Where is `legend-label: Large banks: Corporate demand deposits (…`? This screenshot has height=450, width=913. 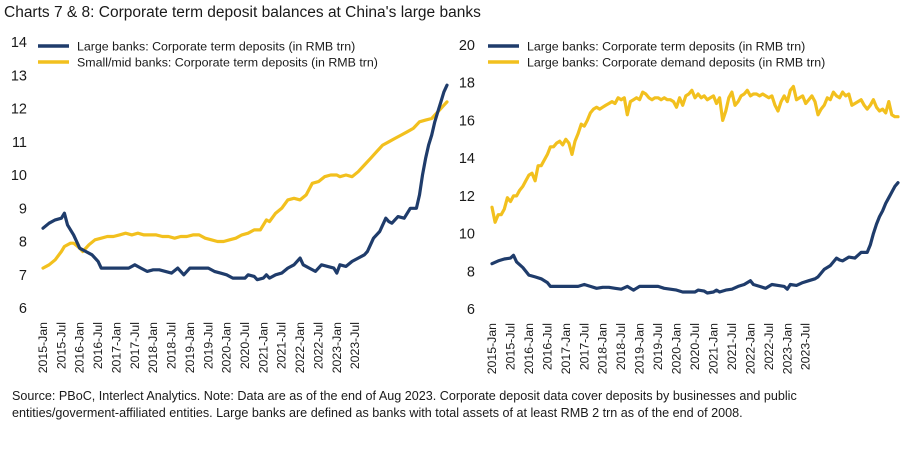 legend-label: Large banks: Corporate demand deposits (… is located at coordinates (676, 63).